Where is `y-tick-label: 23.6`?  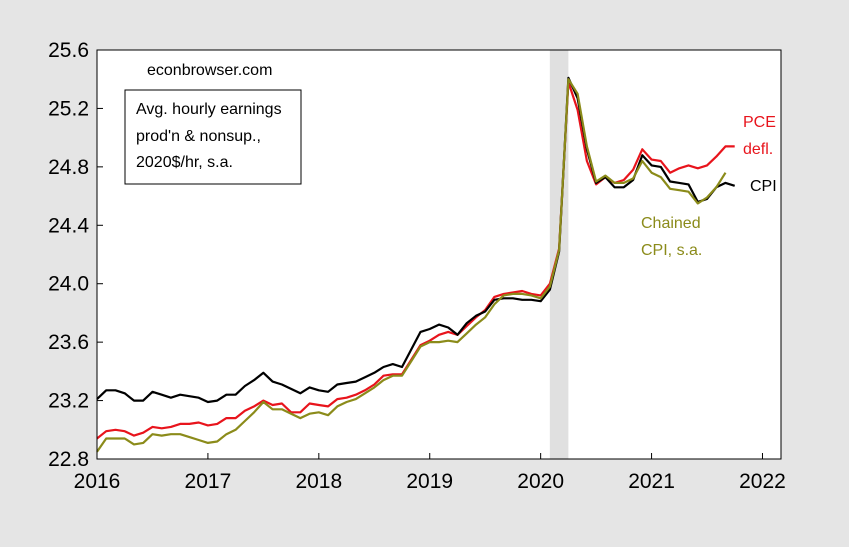
y-tick-label: 23.6 is located at coordinates (68, 342).